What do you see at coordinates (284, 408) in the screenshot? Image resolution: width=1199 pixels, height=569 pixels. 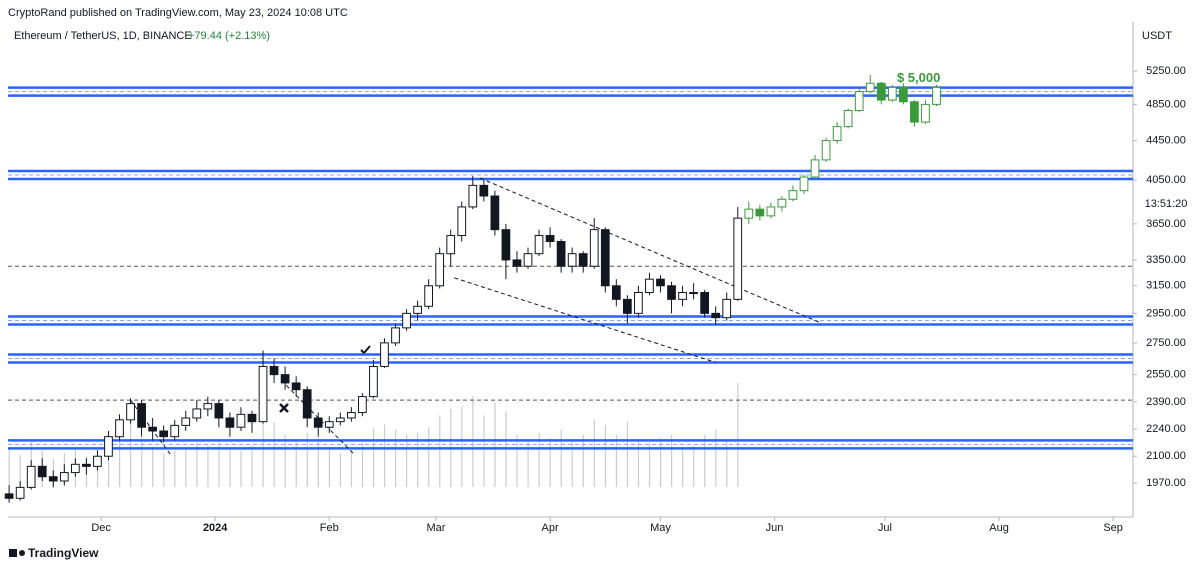 I see `cross-icon` at bounding box center [284, 408].